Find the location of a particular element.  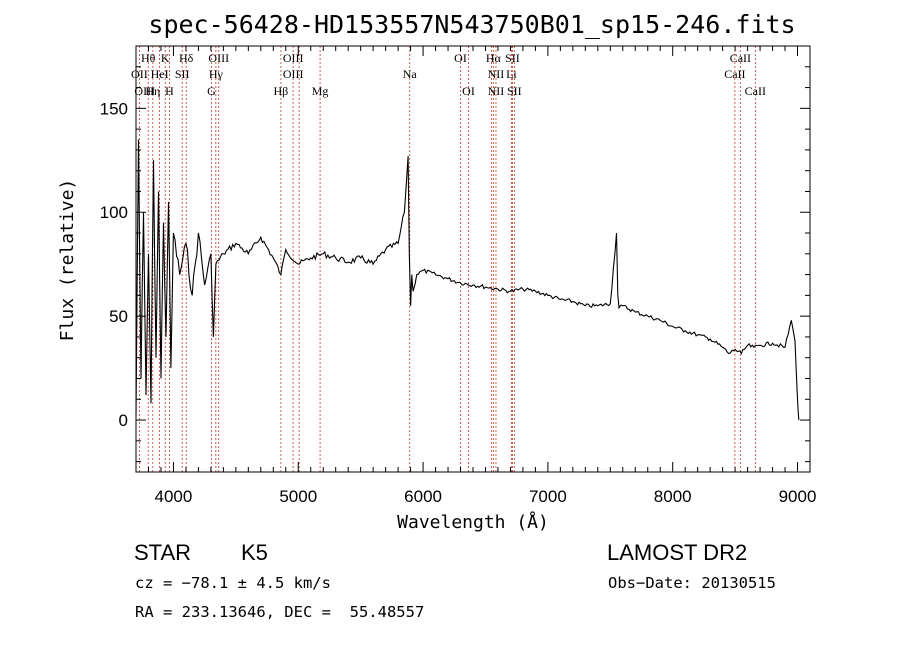

line-label: Hθ is located at coordinates (148, 58).